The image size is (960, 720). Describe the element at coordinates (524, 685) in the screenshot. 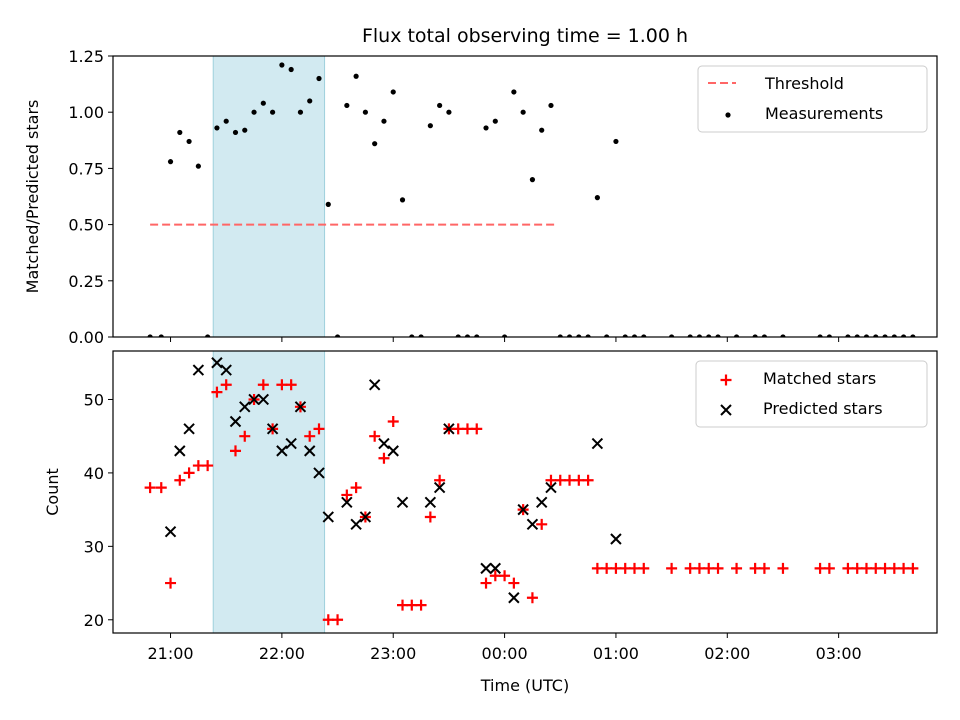

I see `x-axis-label: Time (UTC)` at that location.